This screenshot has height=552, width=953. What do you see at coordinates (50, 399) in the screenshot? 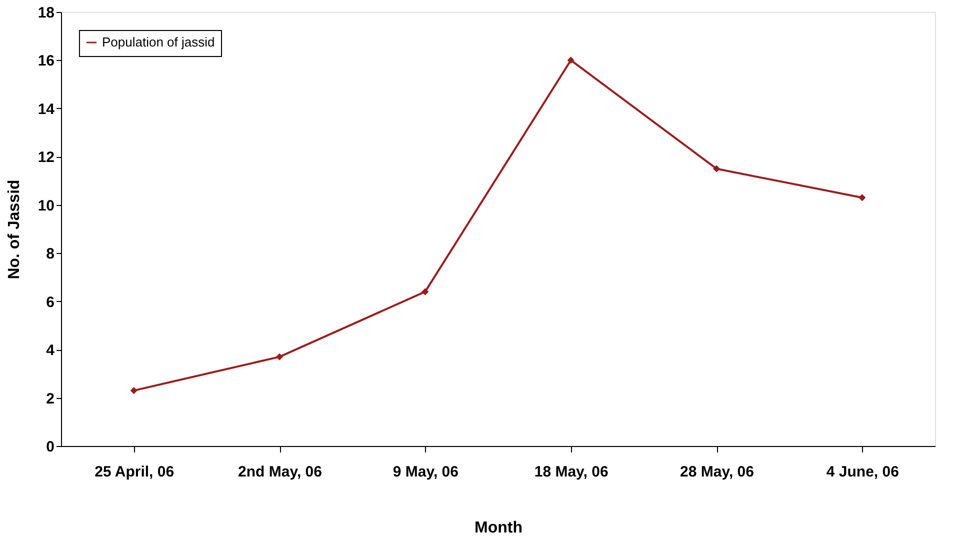
I see `y-tick-label: 2` at bounding box center [50, 399].